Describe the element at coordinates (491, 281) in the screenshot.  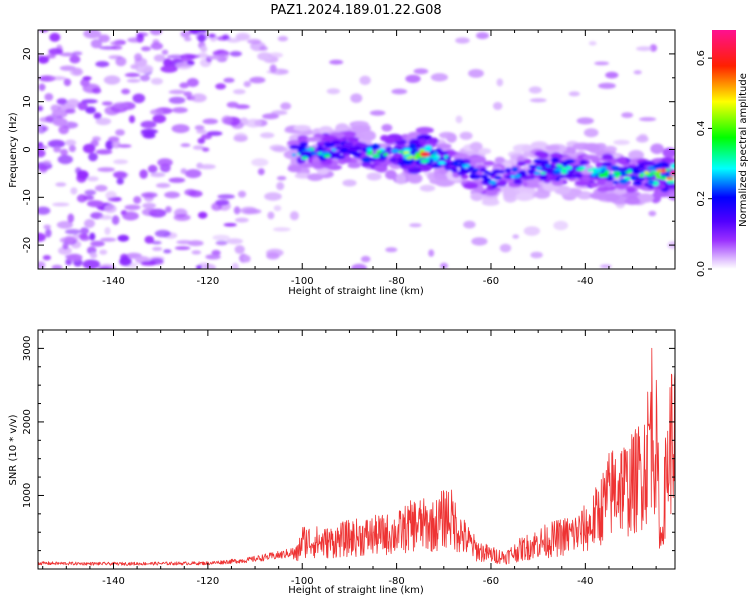
I see `x-tick-label: -60` at that location.